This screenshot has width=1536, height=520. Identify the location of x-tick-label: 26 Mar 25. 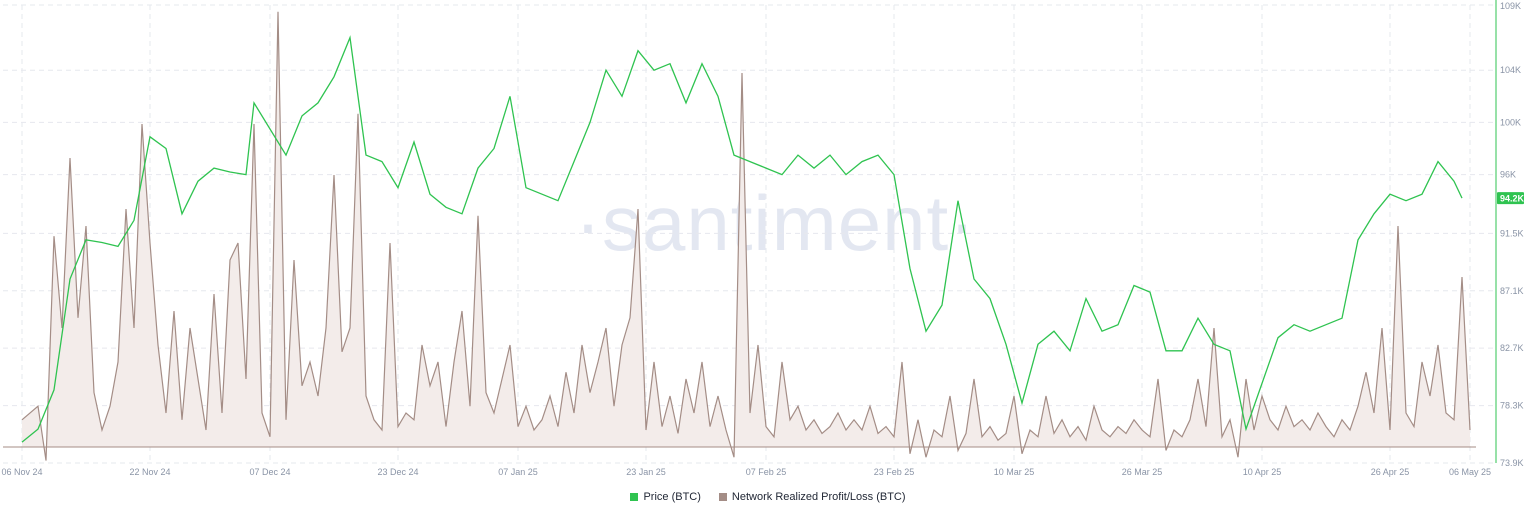
(1142, 472).